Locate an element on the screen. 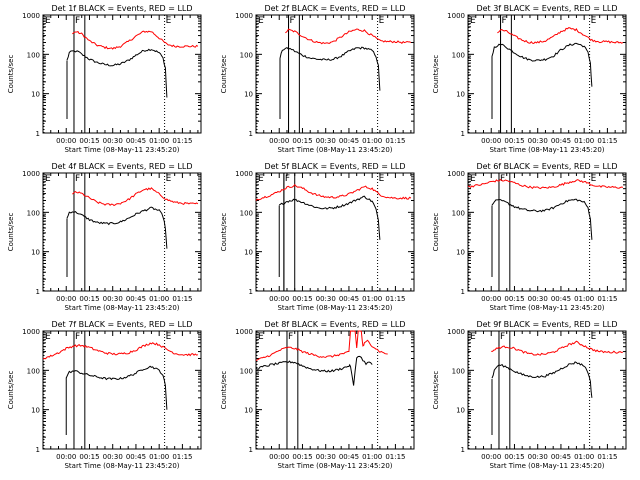 Image resolution: width=640 pixels, height=480 pixels. panel-title: Det 9f BLACK = Events, RED = LLD is located at coordinates (546, 324).